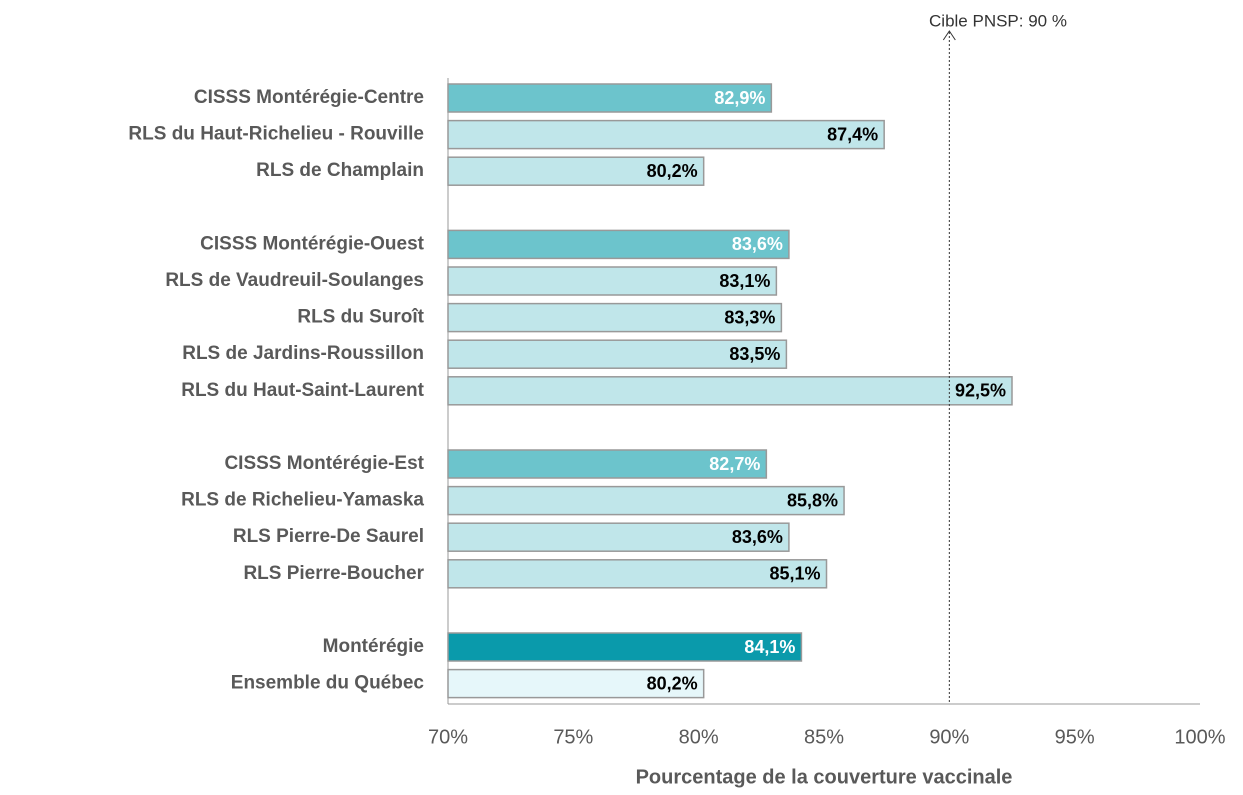  I want to click on x-tick-label: 80%, so click(699, 737).